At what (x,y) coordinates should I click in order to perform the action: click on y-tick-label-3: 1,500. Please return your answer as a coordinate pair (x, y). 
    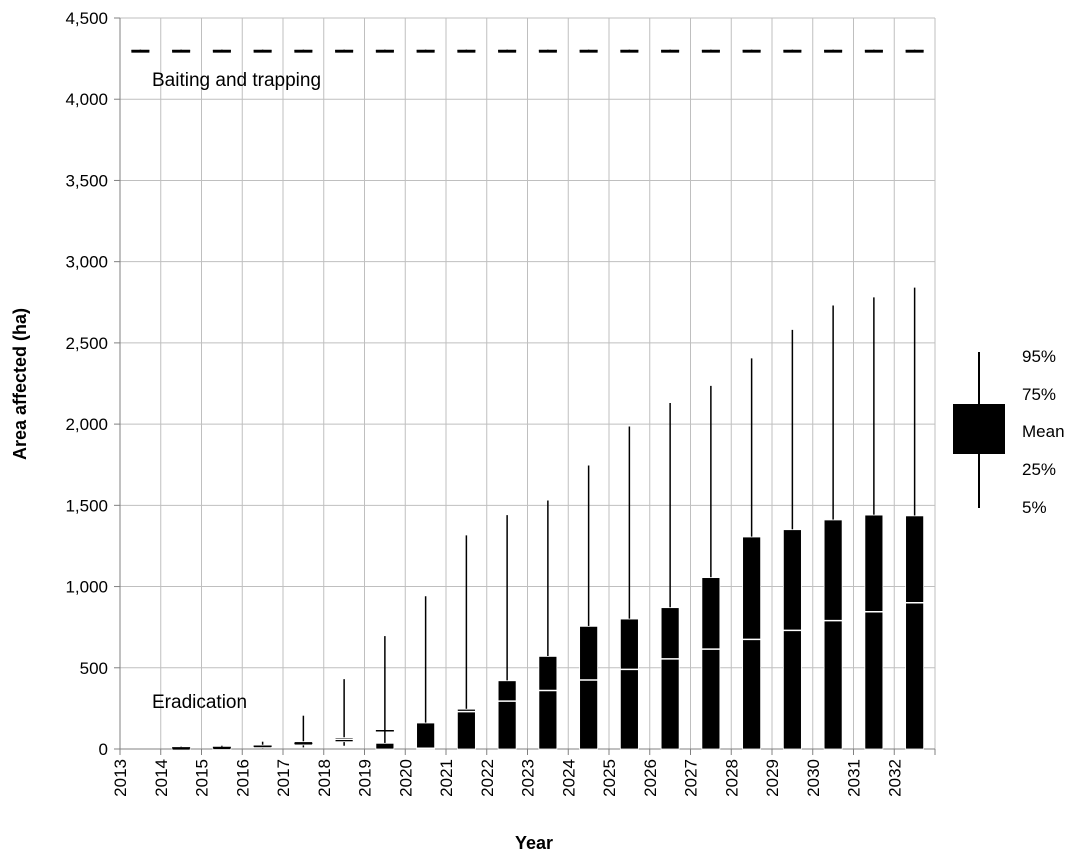
    Looking at the image, I should click on (86, 505).